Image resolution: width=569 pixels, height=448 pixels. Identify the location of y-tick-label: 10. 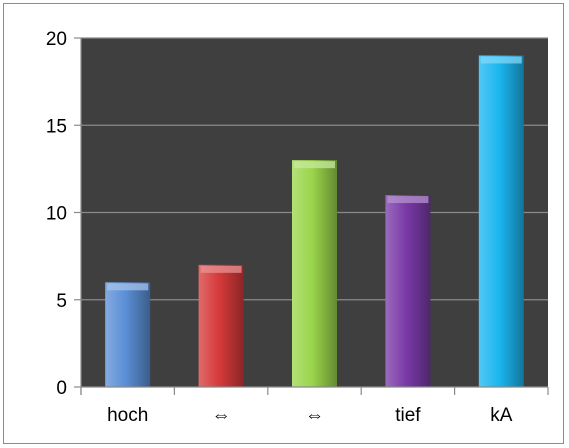
(56, 214).